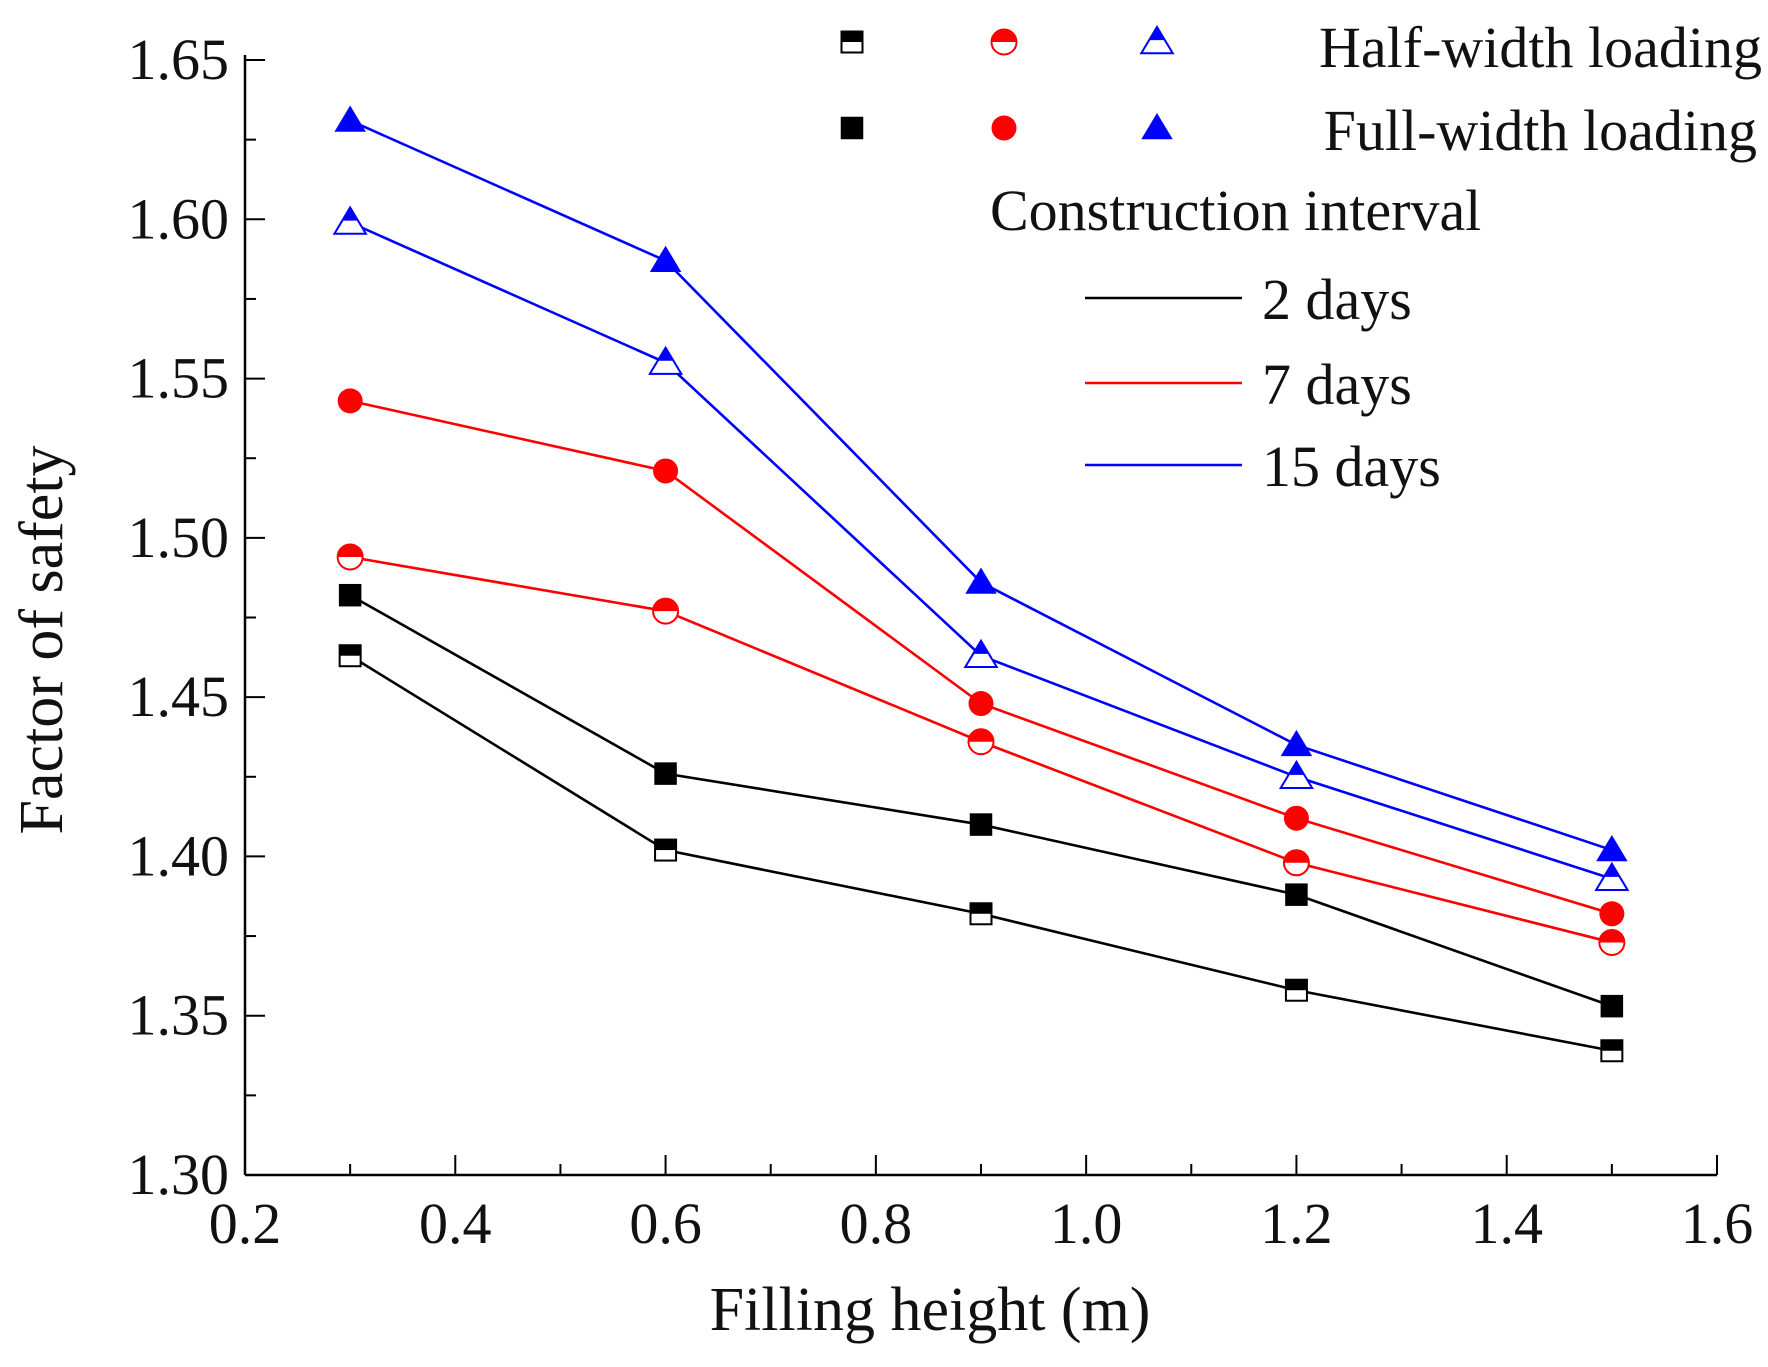 The height and width of the screenshot is (1367, 1768). What do you see at coordinates (1337, 384) in the screenshot?
I see `legend-interval-label: 7 days` at bounding box center [1337, 384].